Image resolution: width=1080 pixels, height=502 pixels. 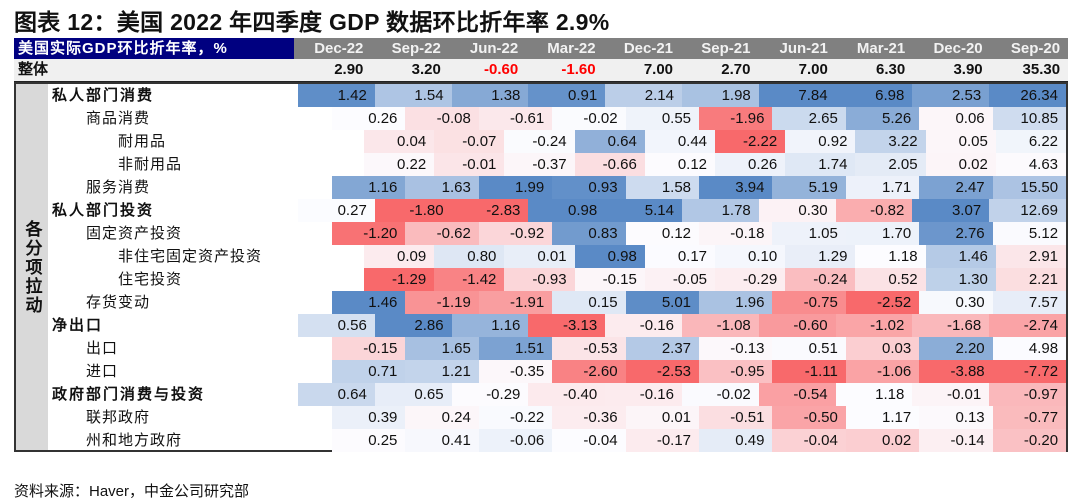 I want to click on heat-cell: 1.65, so click(x=442, y=348).